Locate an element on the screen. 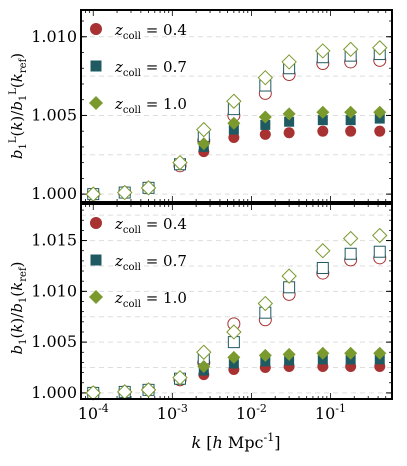  top-legend: zcoll = 0.4 zcoll = 0.7 zcoll = 1.0 is located at coordinates (138, 68).